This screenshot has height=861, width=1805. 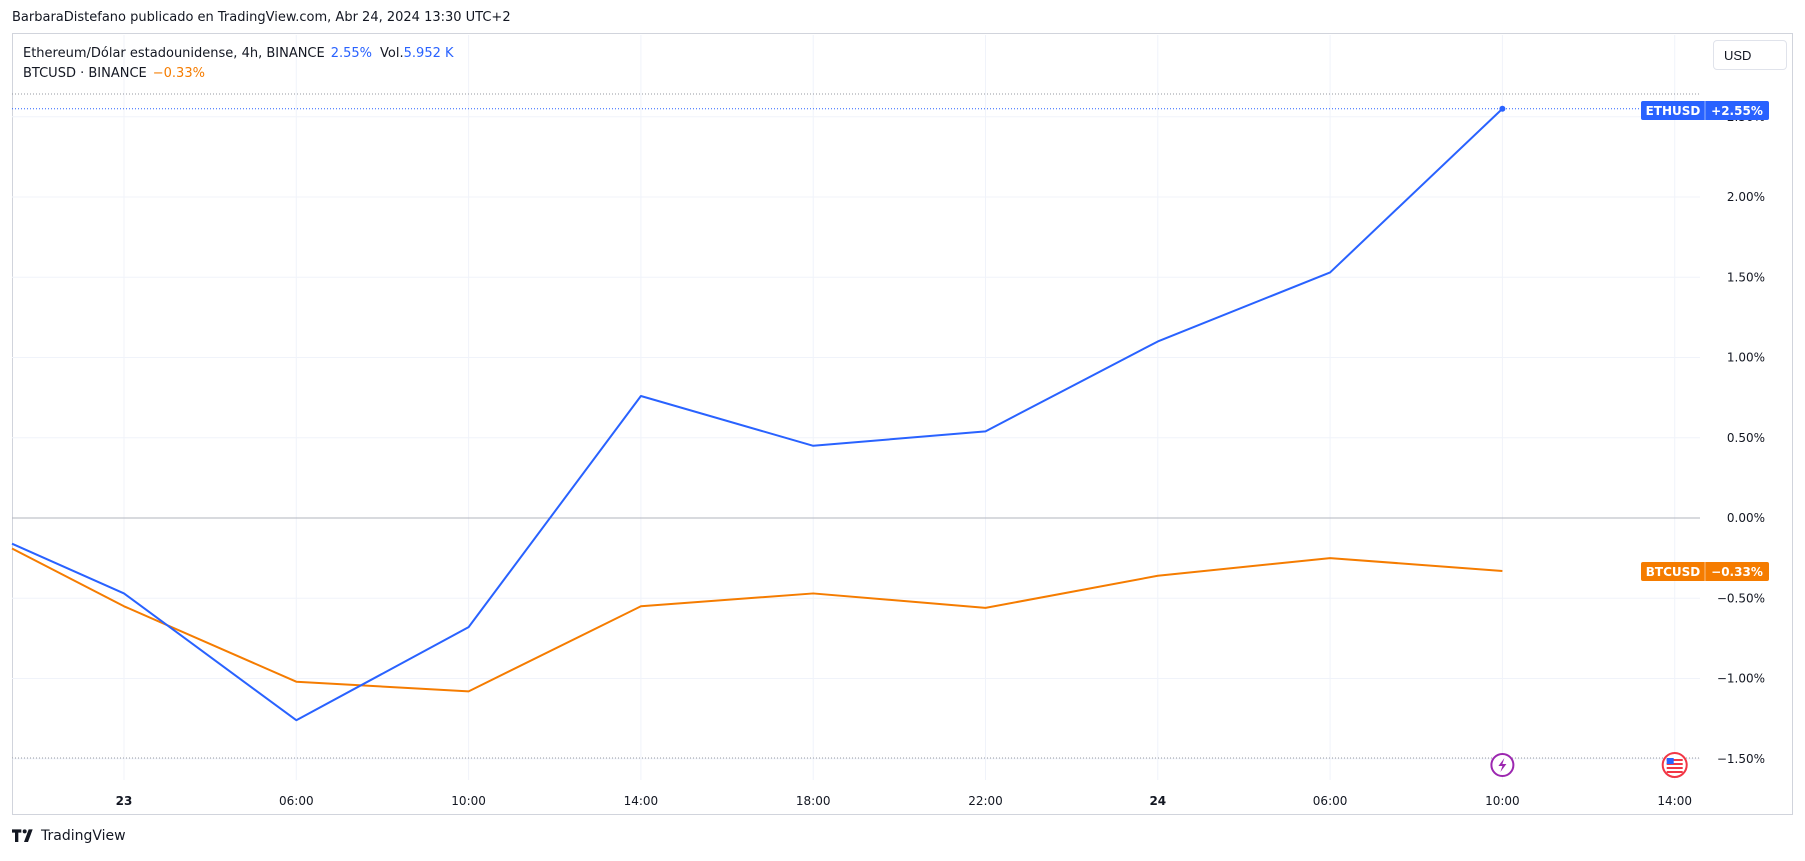 What do you see at coordinates (757, 620) in the screenshot?
I see `series-line-btcusd` at bounding box center [757, 620].